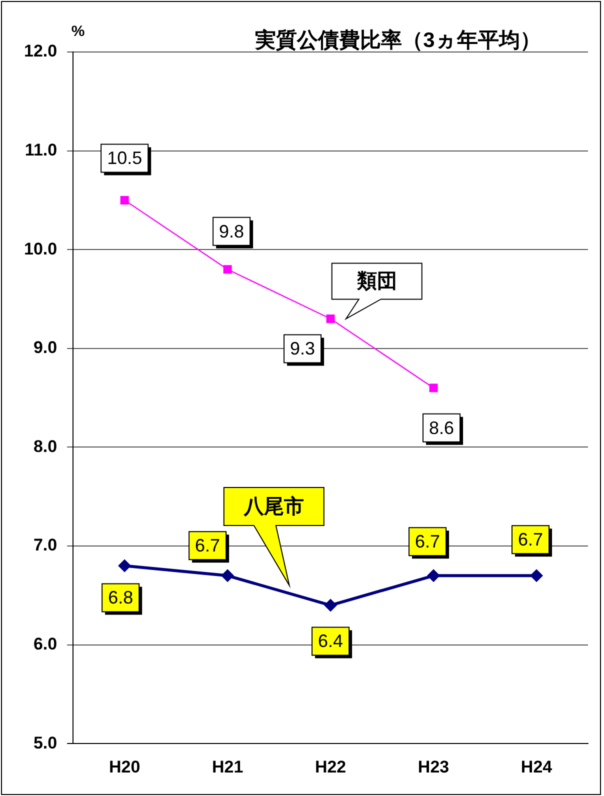 Image resolution: width=604 pixels, height=796 pixels. What do you see at coordinates (45, 545) in the screenshot?
I see `y-tick-label: 7.0` at bounding box center [45, 545].